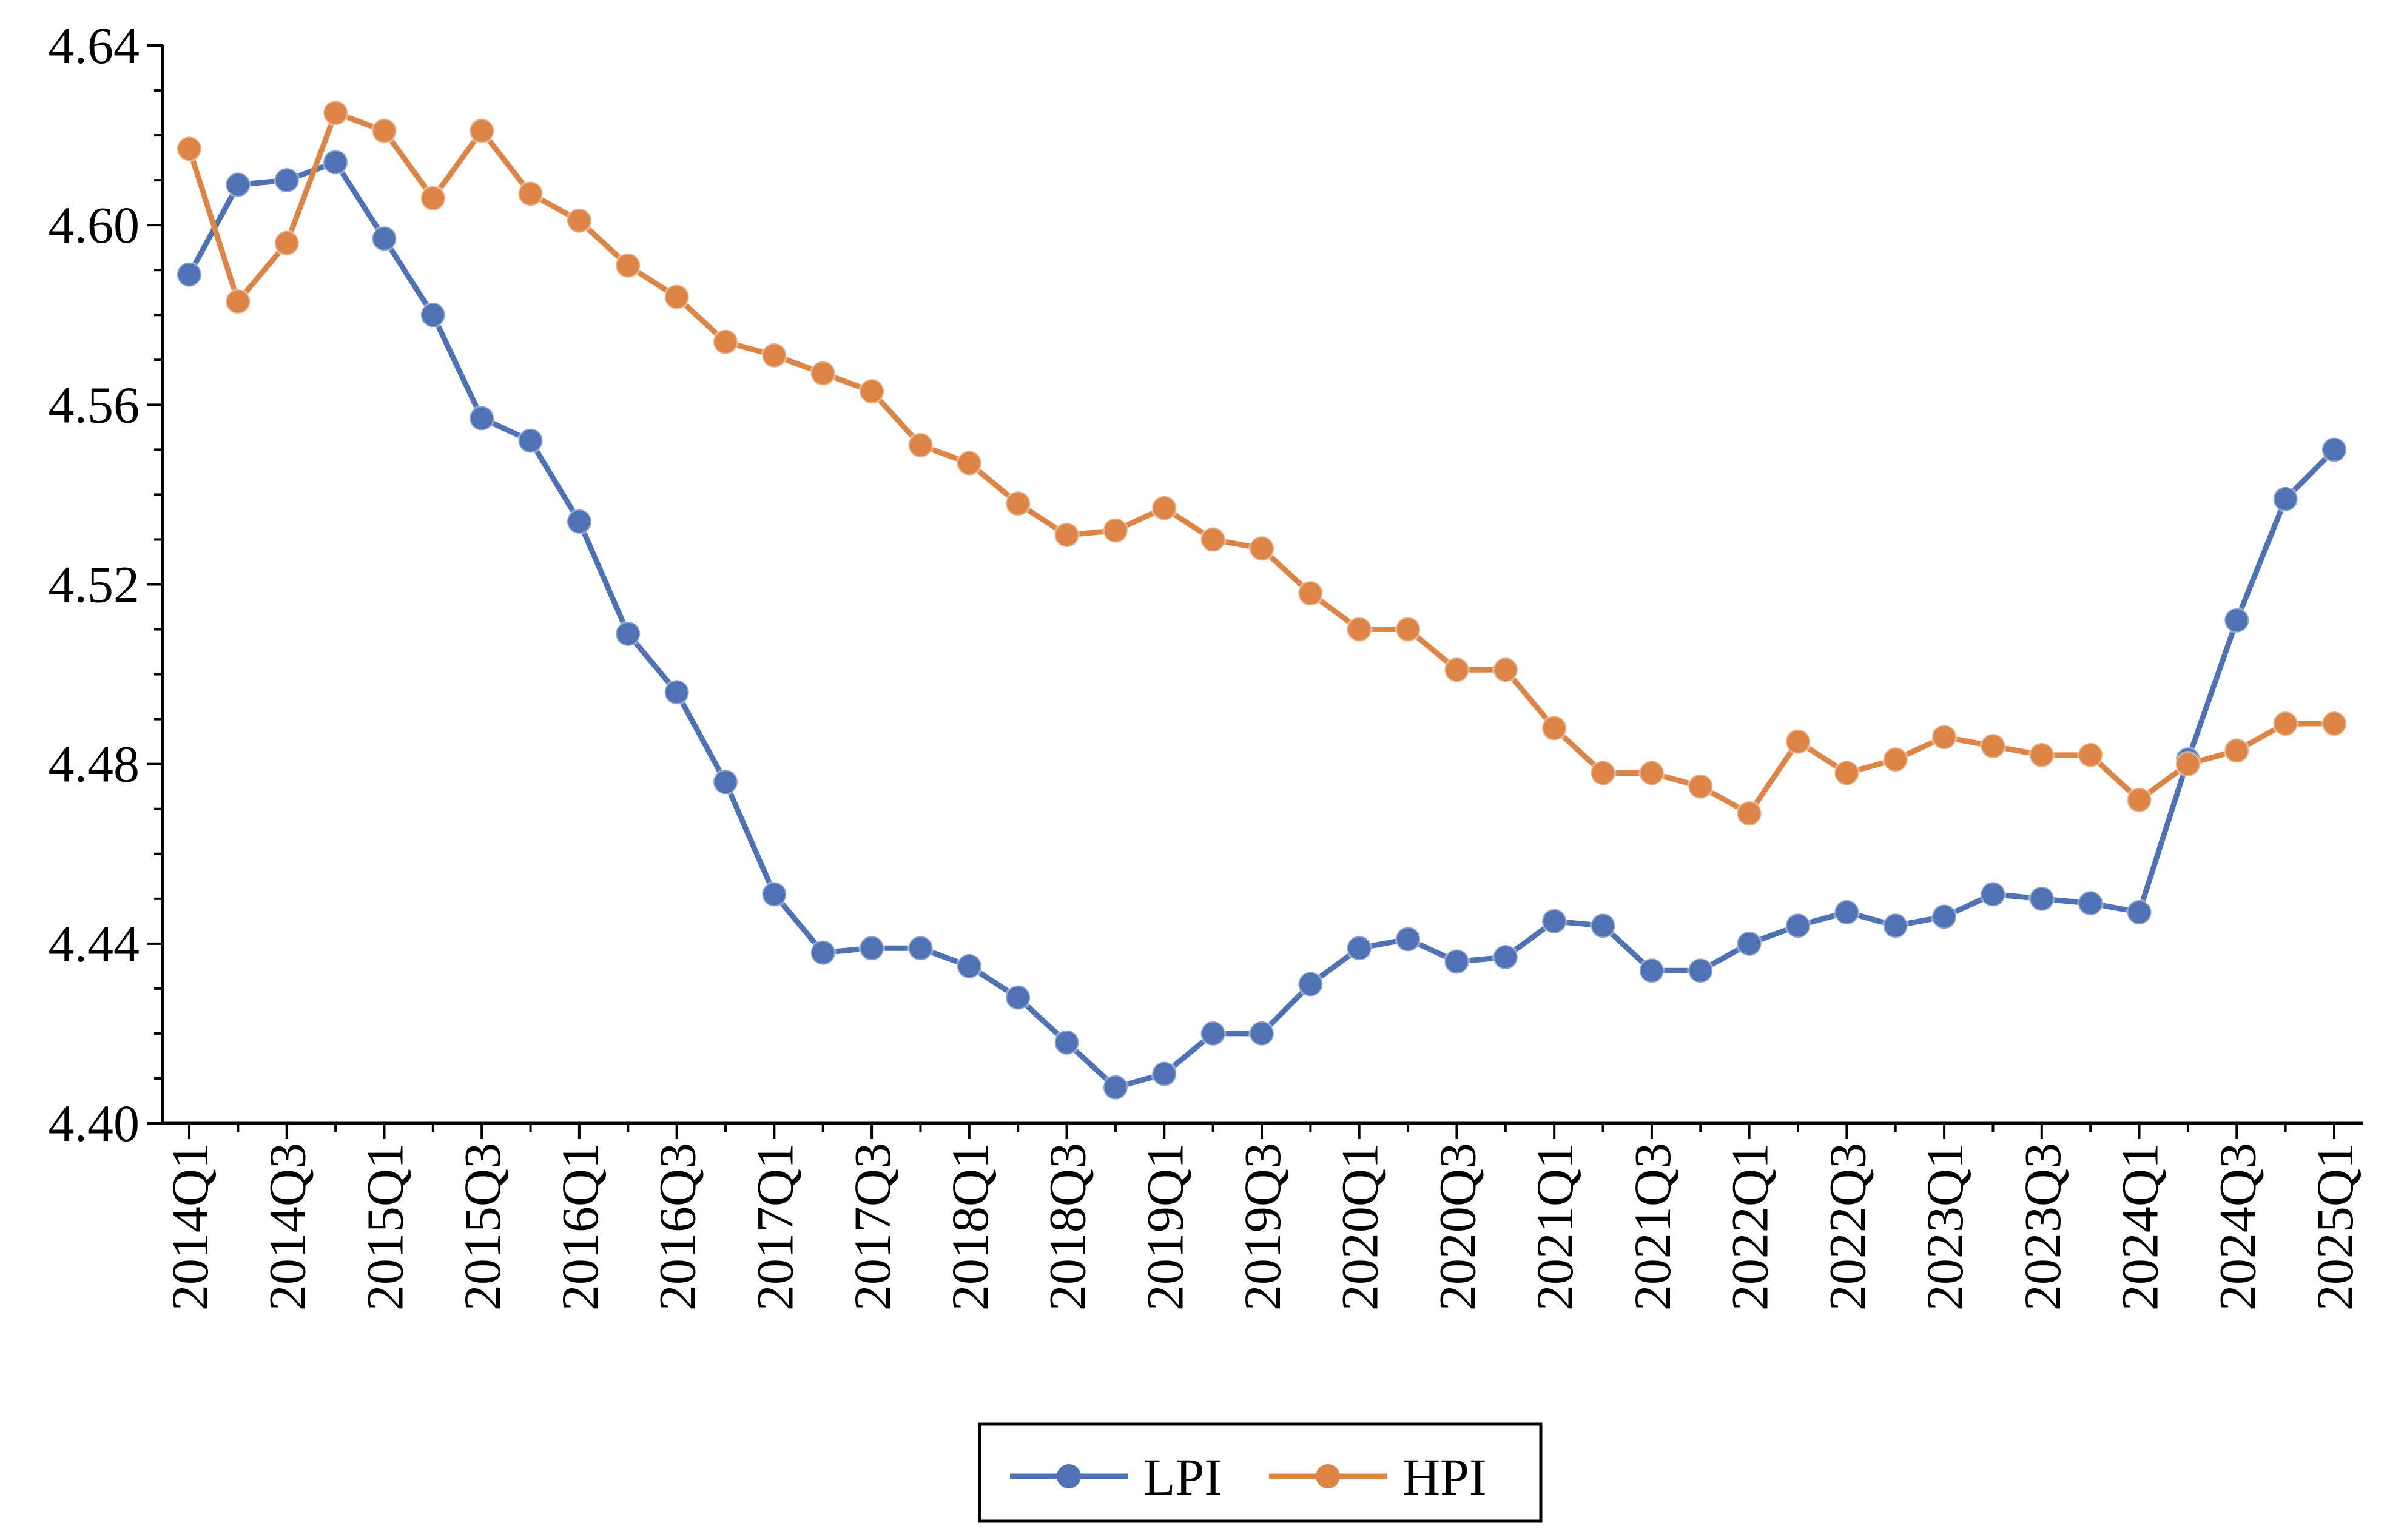 The height and width of the screenshot is (1540, 2387). What do you see at coordinates (94, 764) in the screenshot?
I see `y-tick-label: 4.48` at bounding box center [94, 764].